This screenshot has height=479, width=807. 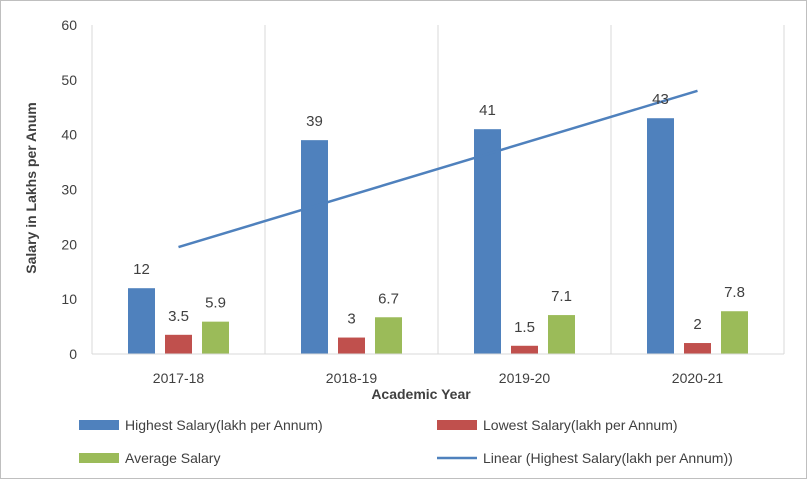 I want to click on legend-item: Lowest Salary(lakh per Annum), so click(x=557, y=425).